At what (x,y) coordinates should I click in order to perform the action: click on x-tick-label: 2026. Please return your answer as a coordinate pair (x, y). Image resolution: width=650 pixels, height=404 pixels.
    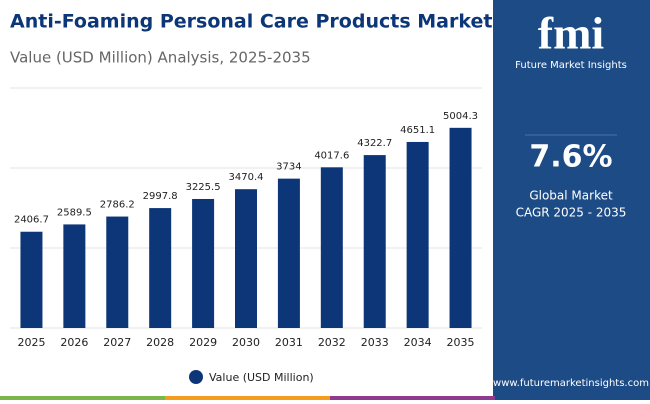
    Looking at the image, I should click on (74, 342).